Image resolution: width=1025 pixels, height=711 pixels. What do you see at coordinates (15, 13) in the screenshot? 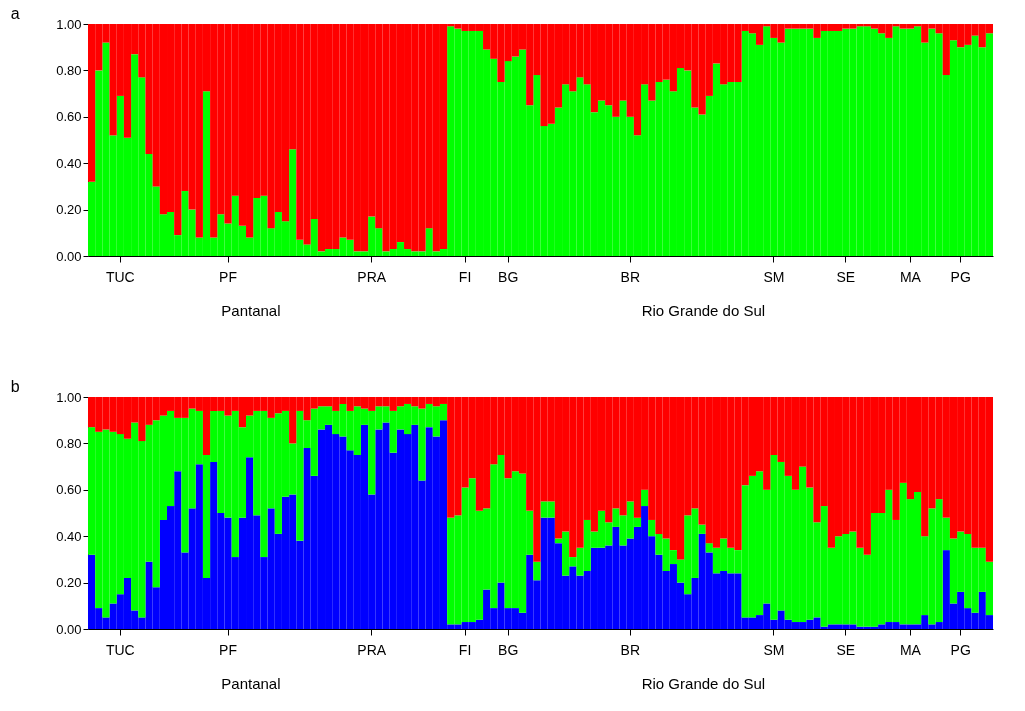
I see `chart-title: a` at bounding box center [15, 13].